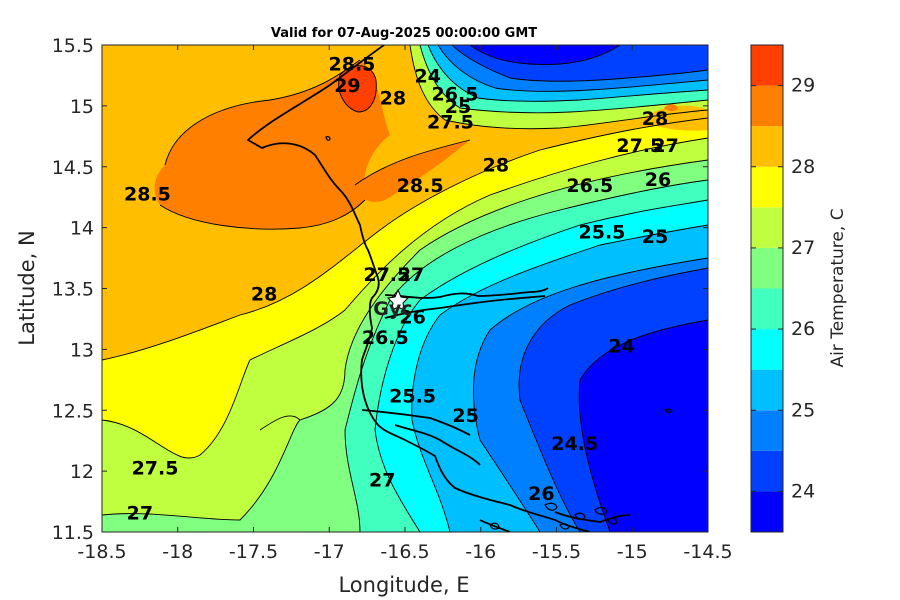 This screenshot has height=600, width=900. I want to click on station-star-marker, so click(398, 299).